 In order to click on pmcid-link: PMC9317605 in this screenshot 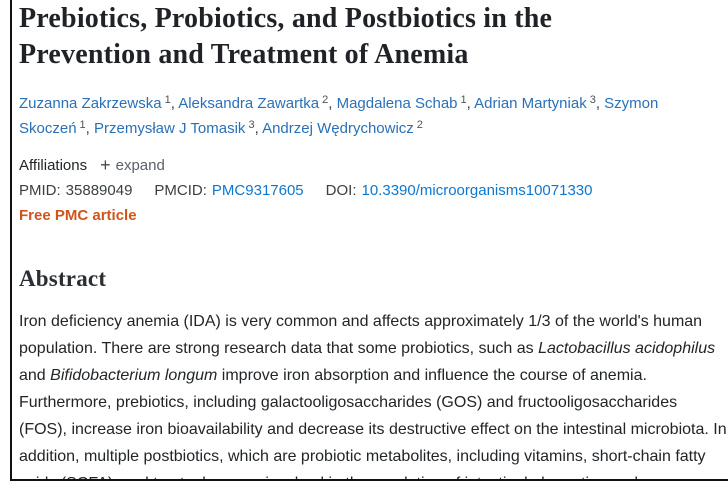, I will do `click(257, 190)`.